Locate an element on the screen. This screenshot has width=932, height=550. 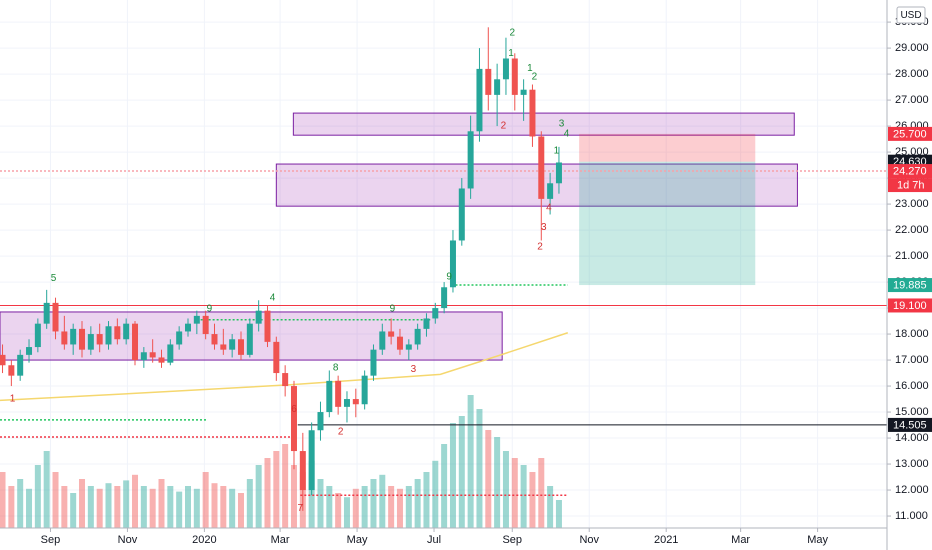
currency: USD is located at coordinates (910, 15).